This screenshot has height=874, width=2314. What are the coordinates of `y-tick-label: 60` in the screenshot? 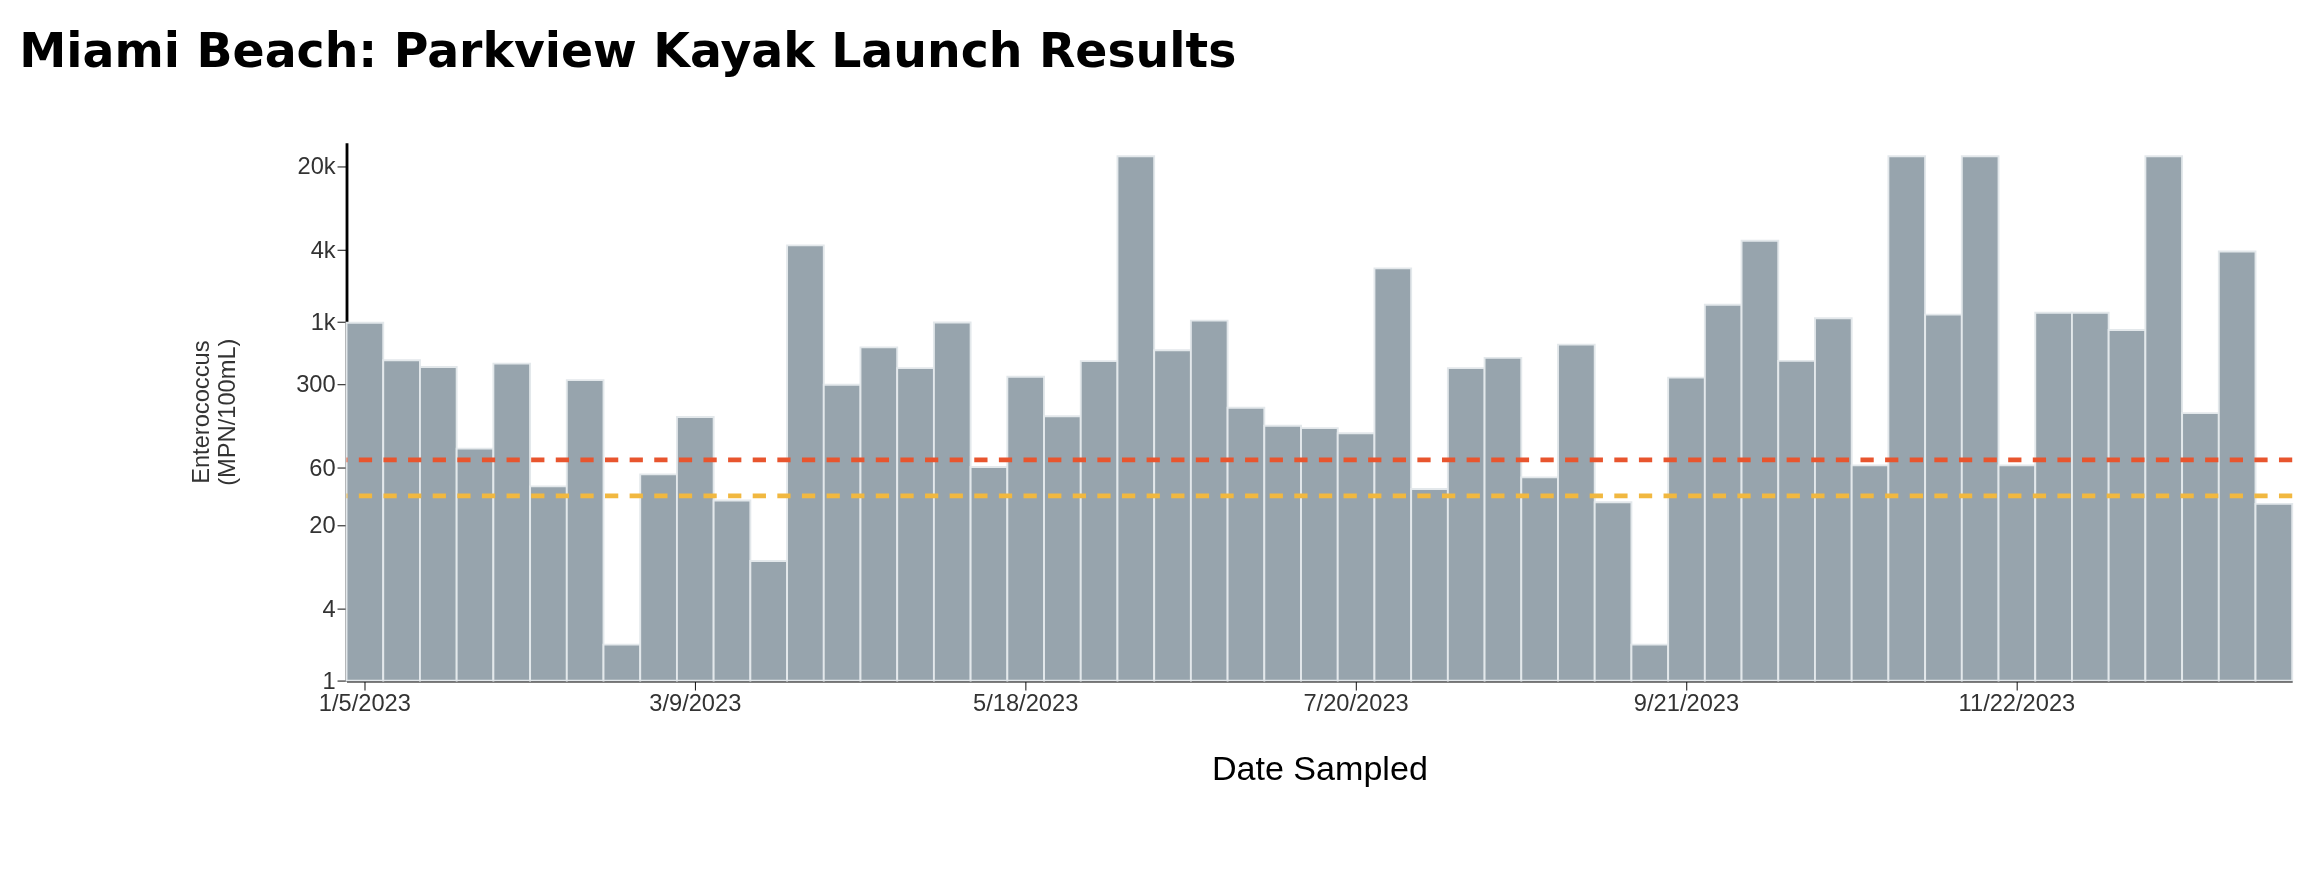 It's located at (322, 467).